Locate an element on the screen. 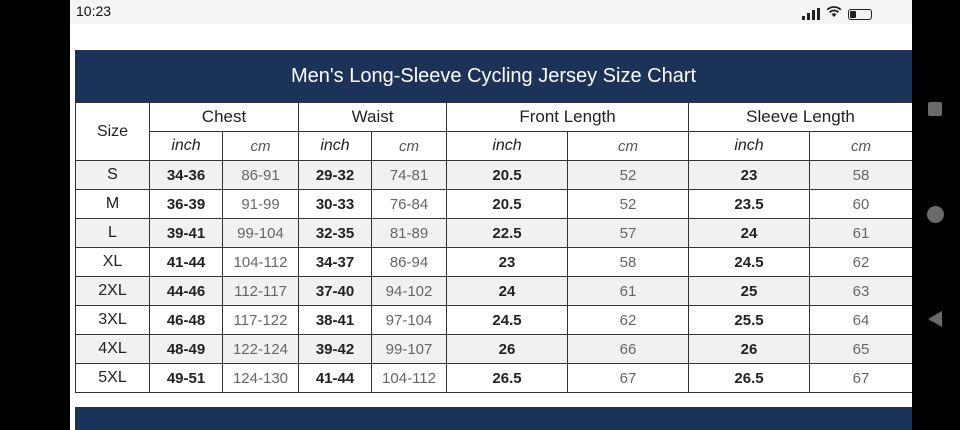 This screenshot has width=960, height=430. table-cell: 99-104 is located at coordinates (260, 233).